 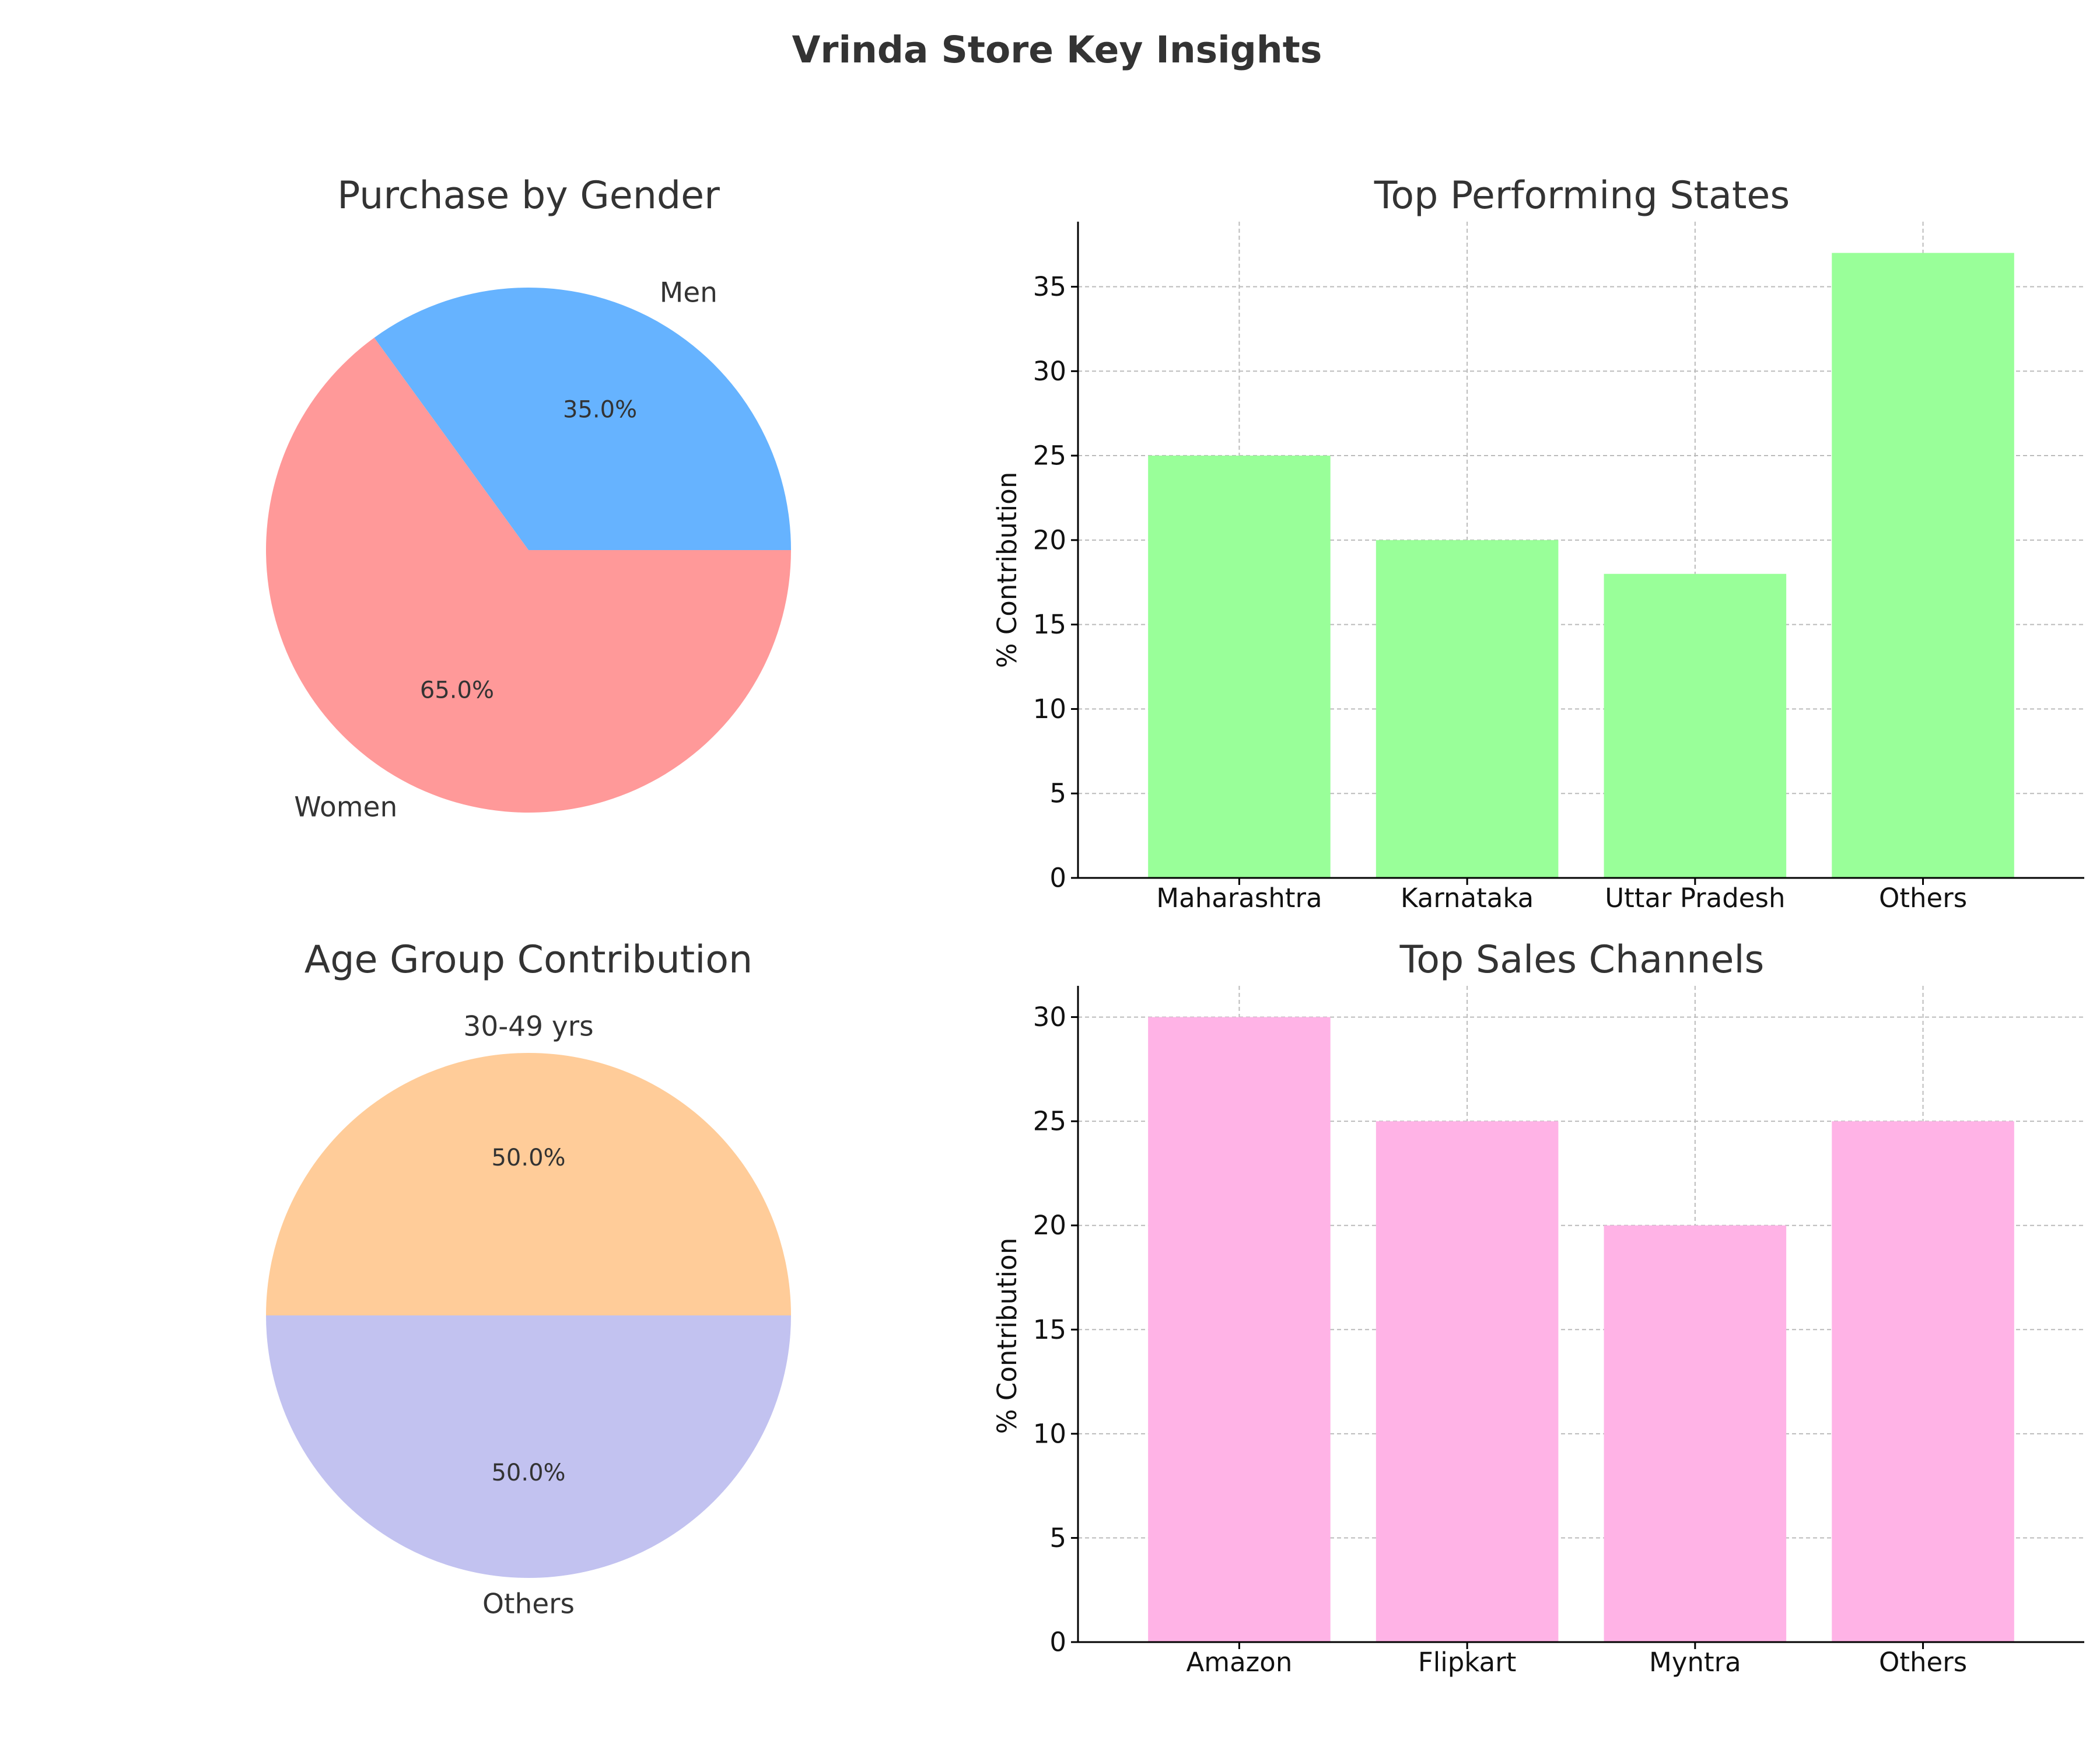 I want to click on x-tick-label-flipkart: Flipkart, so click(x=1467, y=1662).